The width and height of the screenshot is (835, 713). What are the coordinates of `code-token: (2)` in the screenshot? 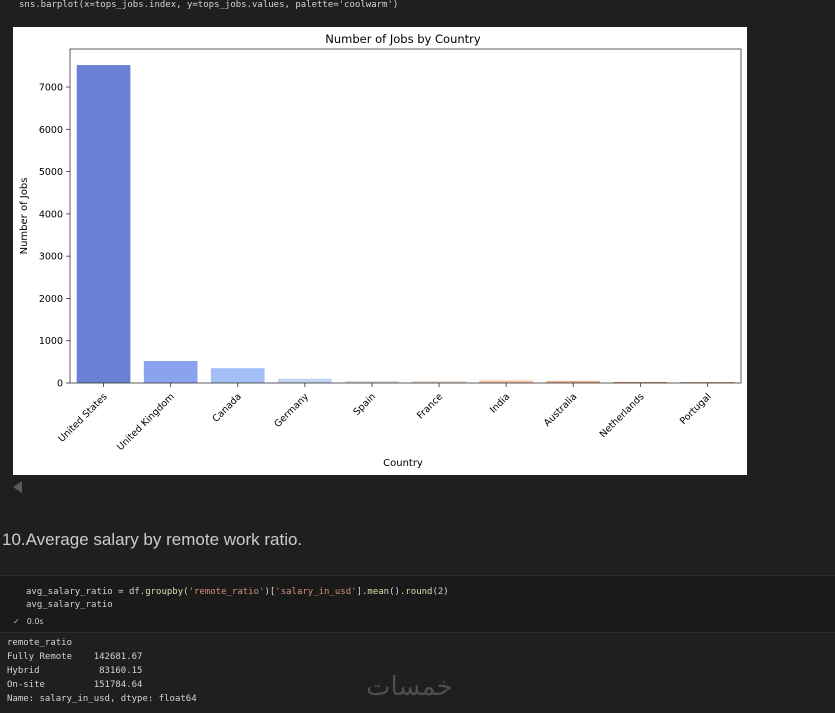 It's located at (440, 592).